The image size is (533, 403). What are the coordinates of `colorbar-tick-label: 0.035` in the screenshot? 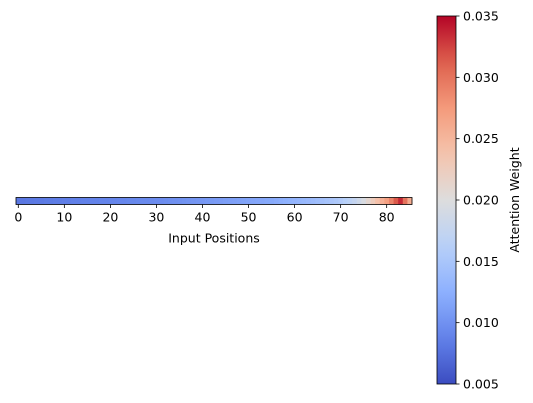 It's located at (481, 16).